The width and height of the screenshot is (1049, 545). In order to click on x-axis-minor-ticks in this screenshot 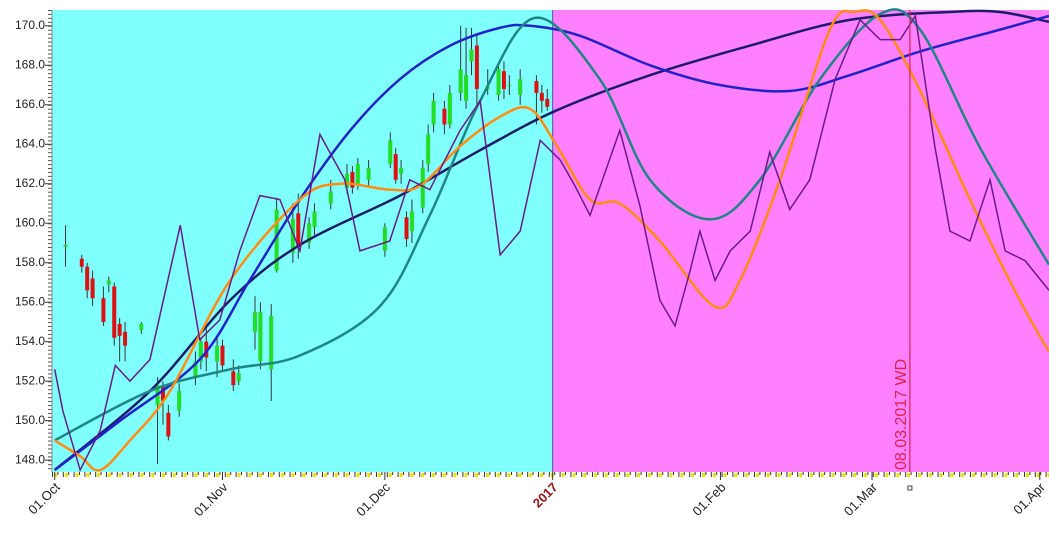, I will do `click(550, 475)`.